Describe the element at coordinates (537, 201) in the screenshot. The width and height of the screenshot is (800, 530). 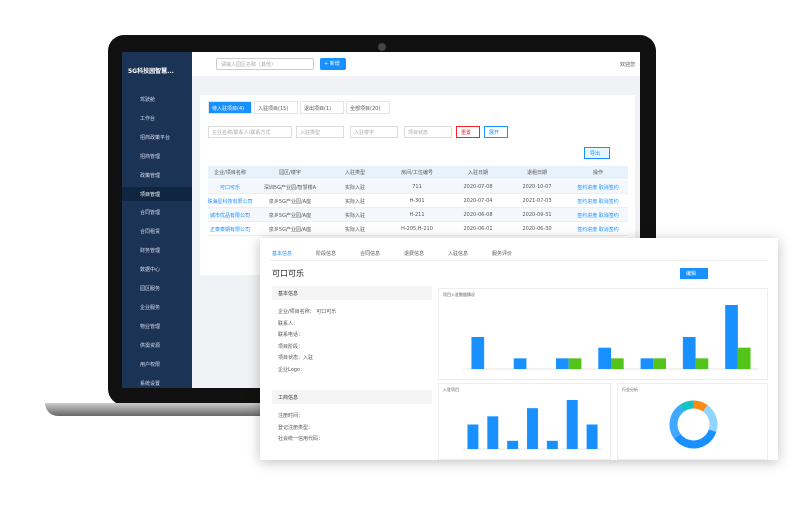
I see `table-cell: 2021-07-03` at that location.